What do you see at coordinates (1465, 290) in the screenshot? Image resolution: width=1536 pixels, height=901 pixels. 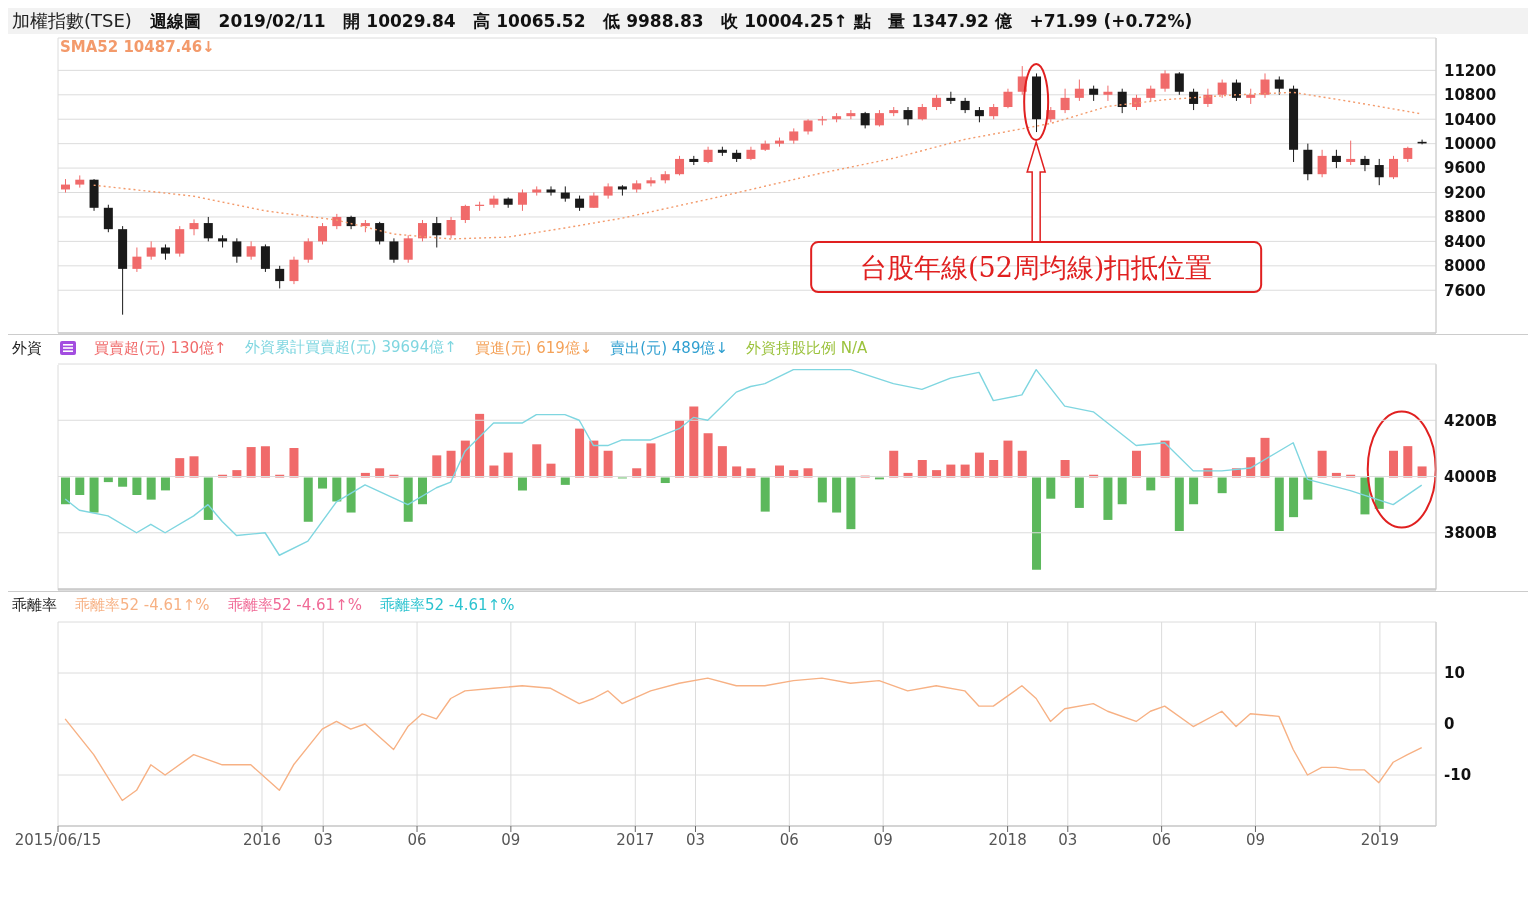 I see `y-tick-label: 7600` at bounding box center [1465, 290].